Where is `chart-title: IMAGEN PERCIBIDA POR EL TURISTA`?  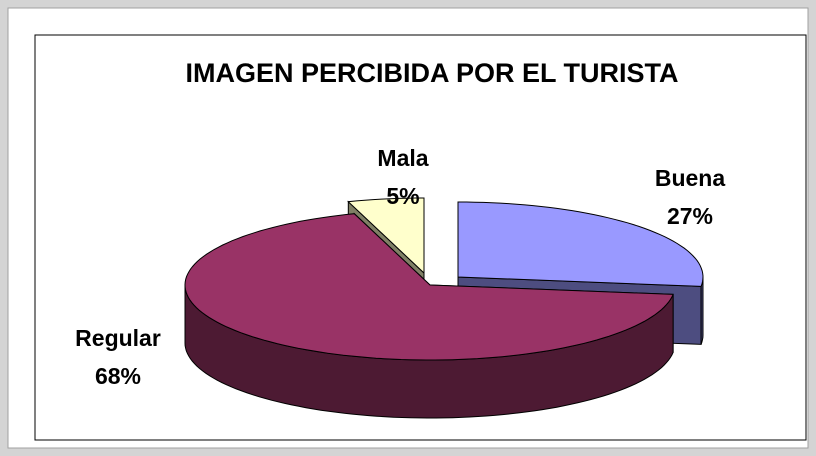 chart-title: IMAGEN PERCIBIDA POR EL TURISTA is located at coordinates (431, 73).